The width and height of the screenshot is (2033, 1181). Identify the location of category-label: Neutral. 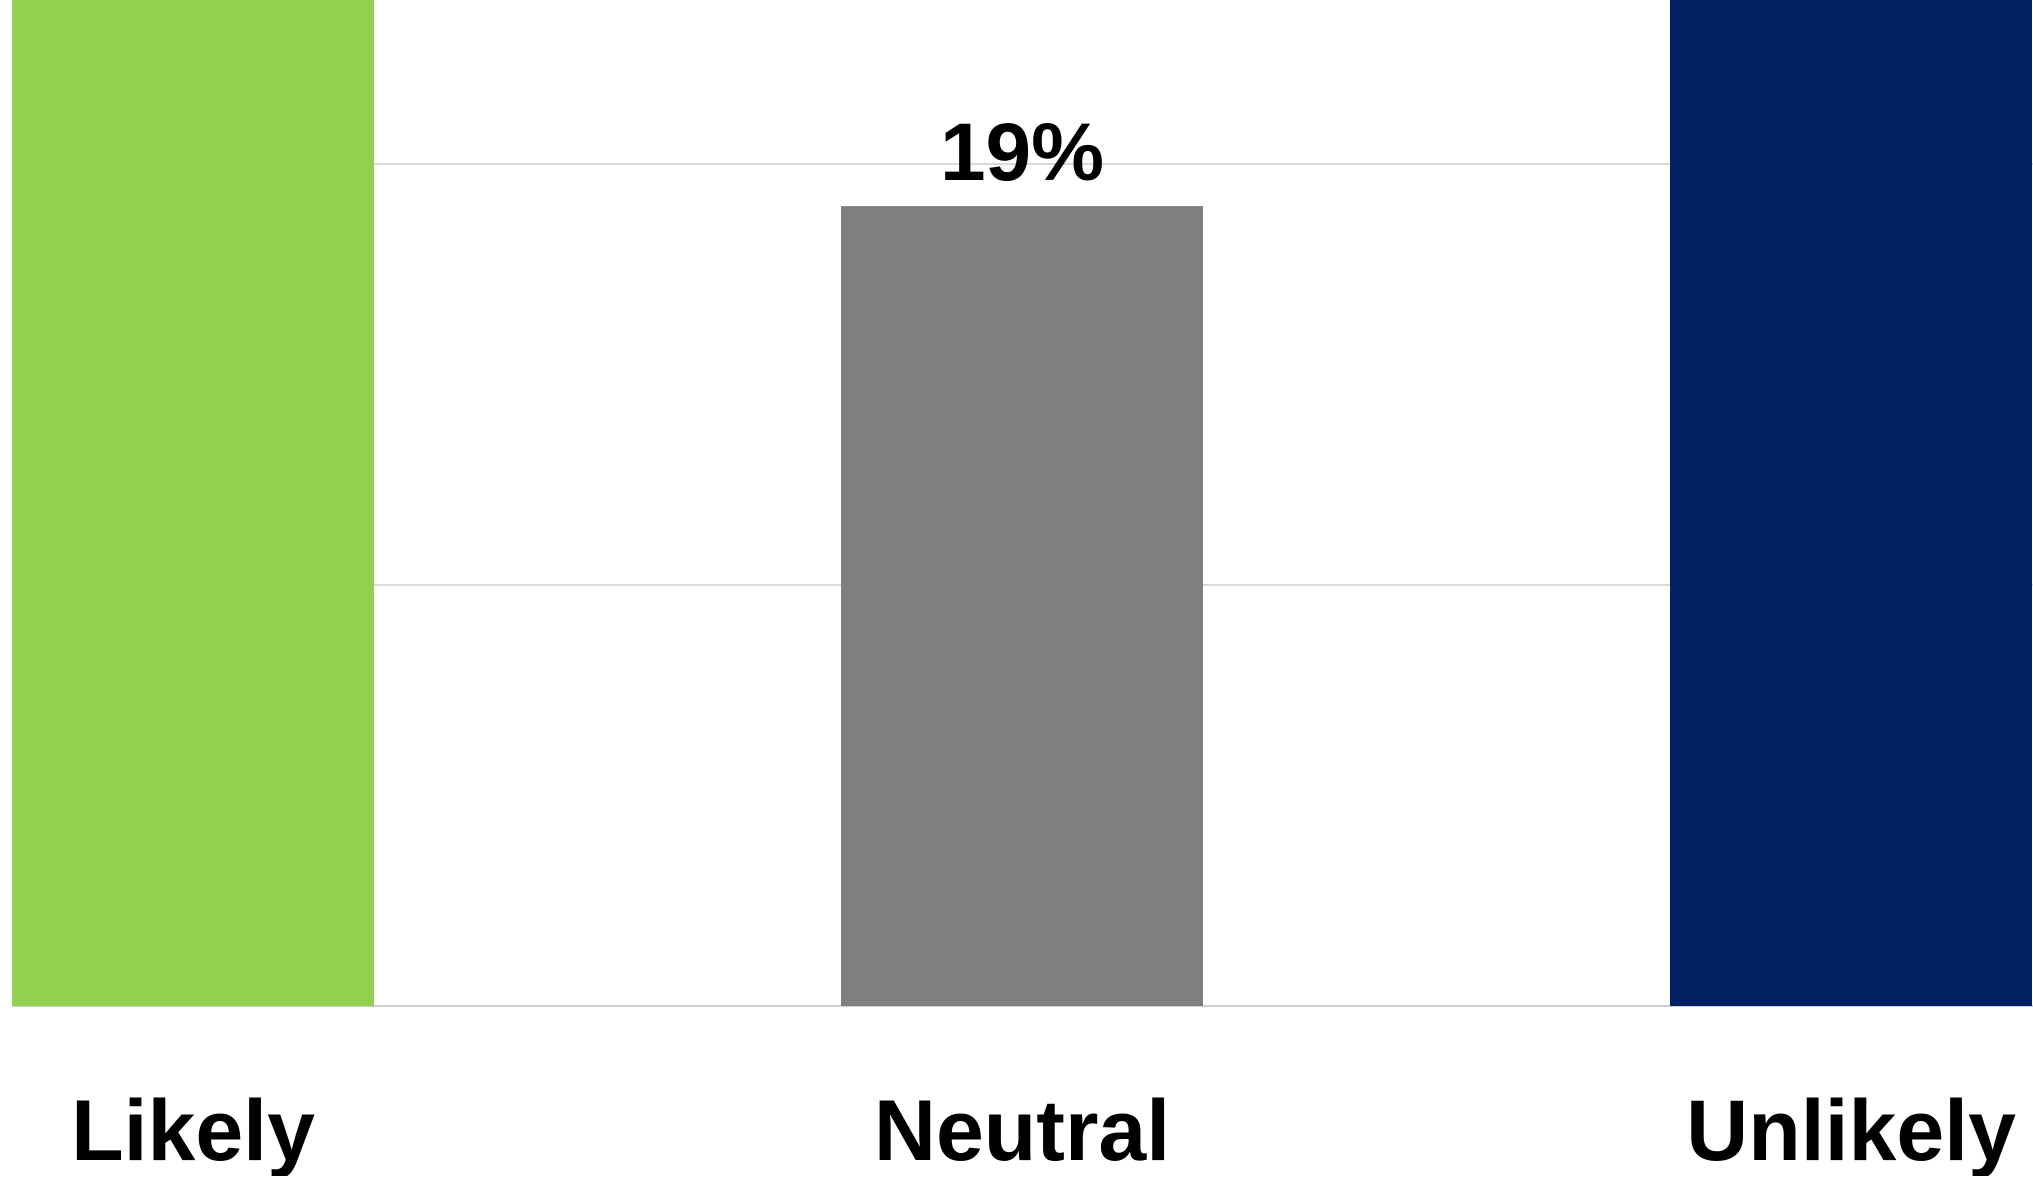
(1022, 1129).